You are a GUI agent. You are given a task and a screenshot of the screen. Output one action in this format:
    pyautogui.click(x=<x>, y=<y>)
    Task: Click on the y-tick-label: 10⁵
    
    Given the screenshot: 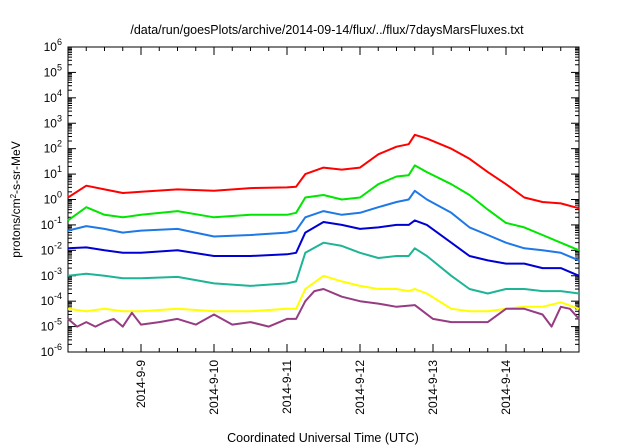 What is the action you would take?
    pyautogui.click(x=53, y=70)
    